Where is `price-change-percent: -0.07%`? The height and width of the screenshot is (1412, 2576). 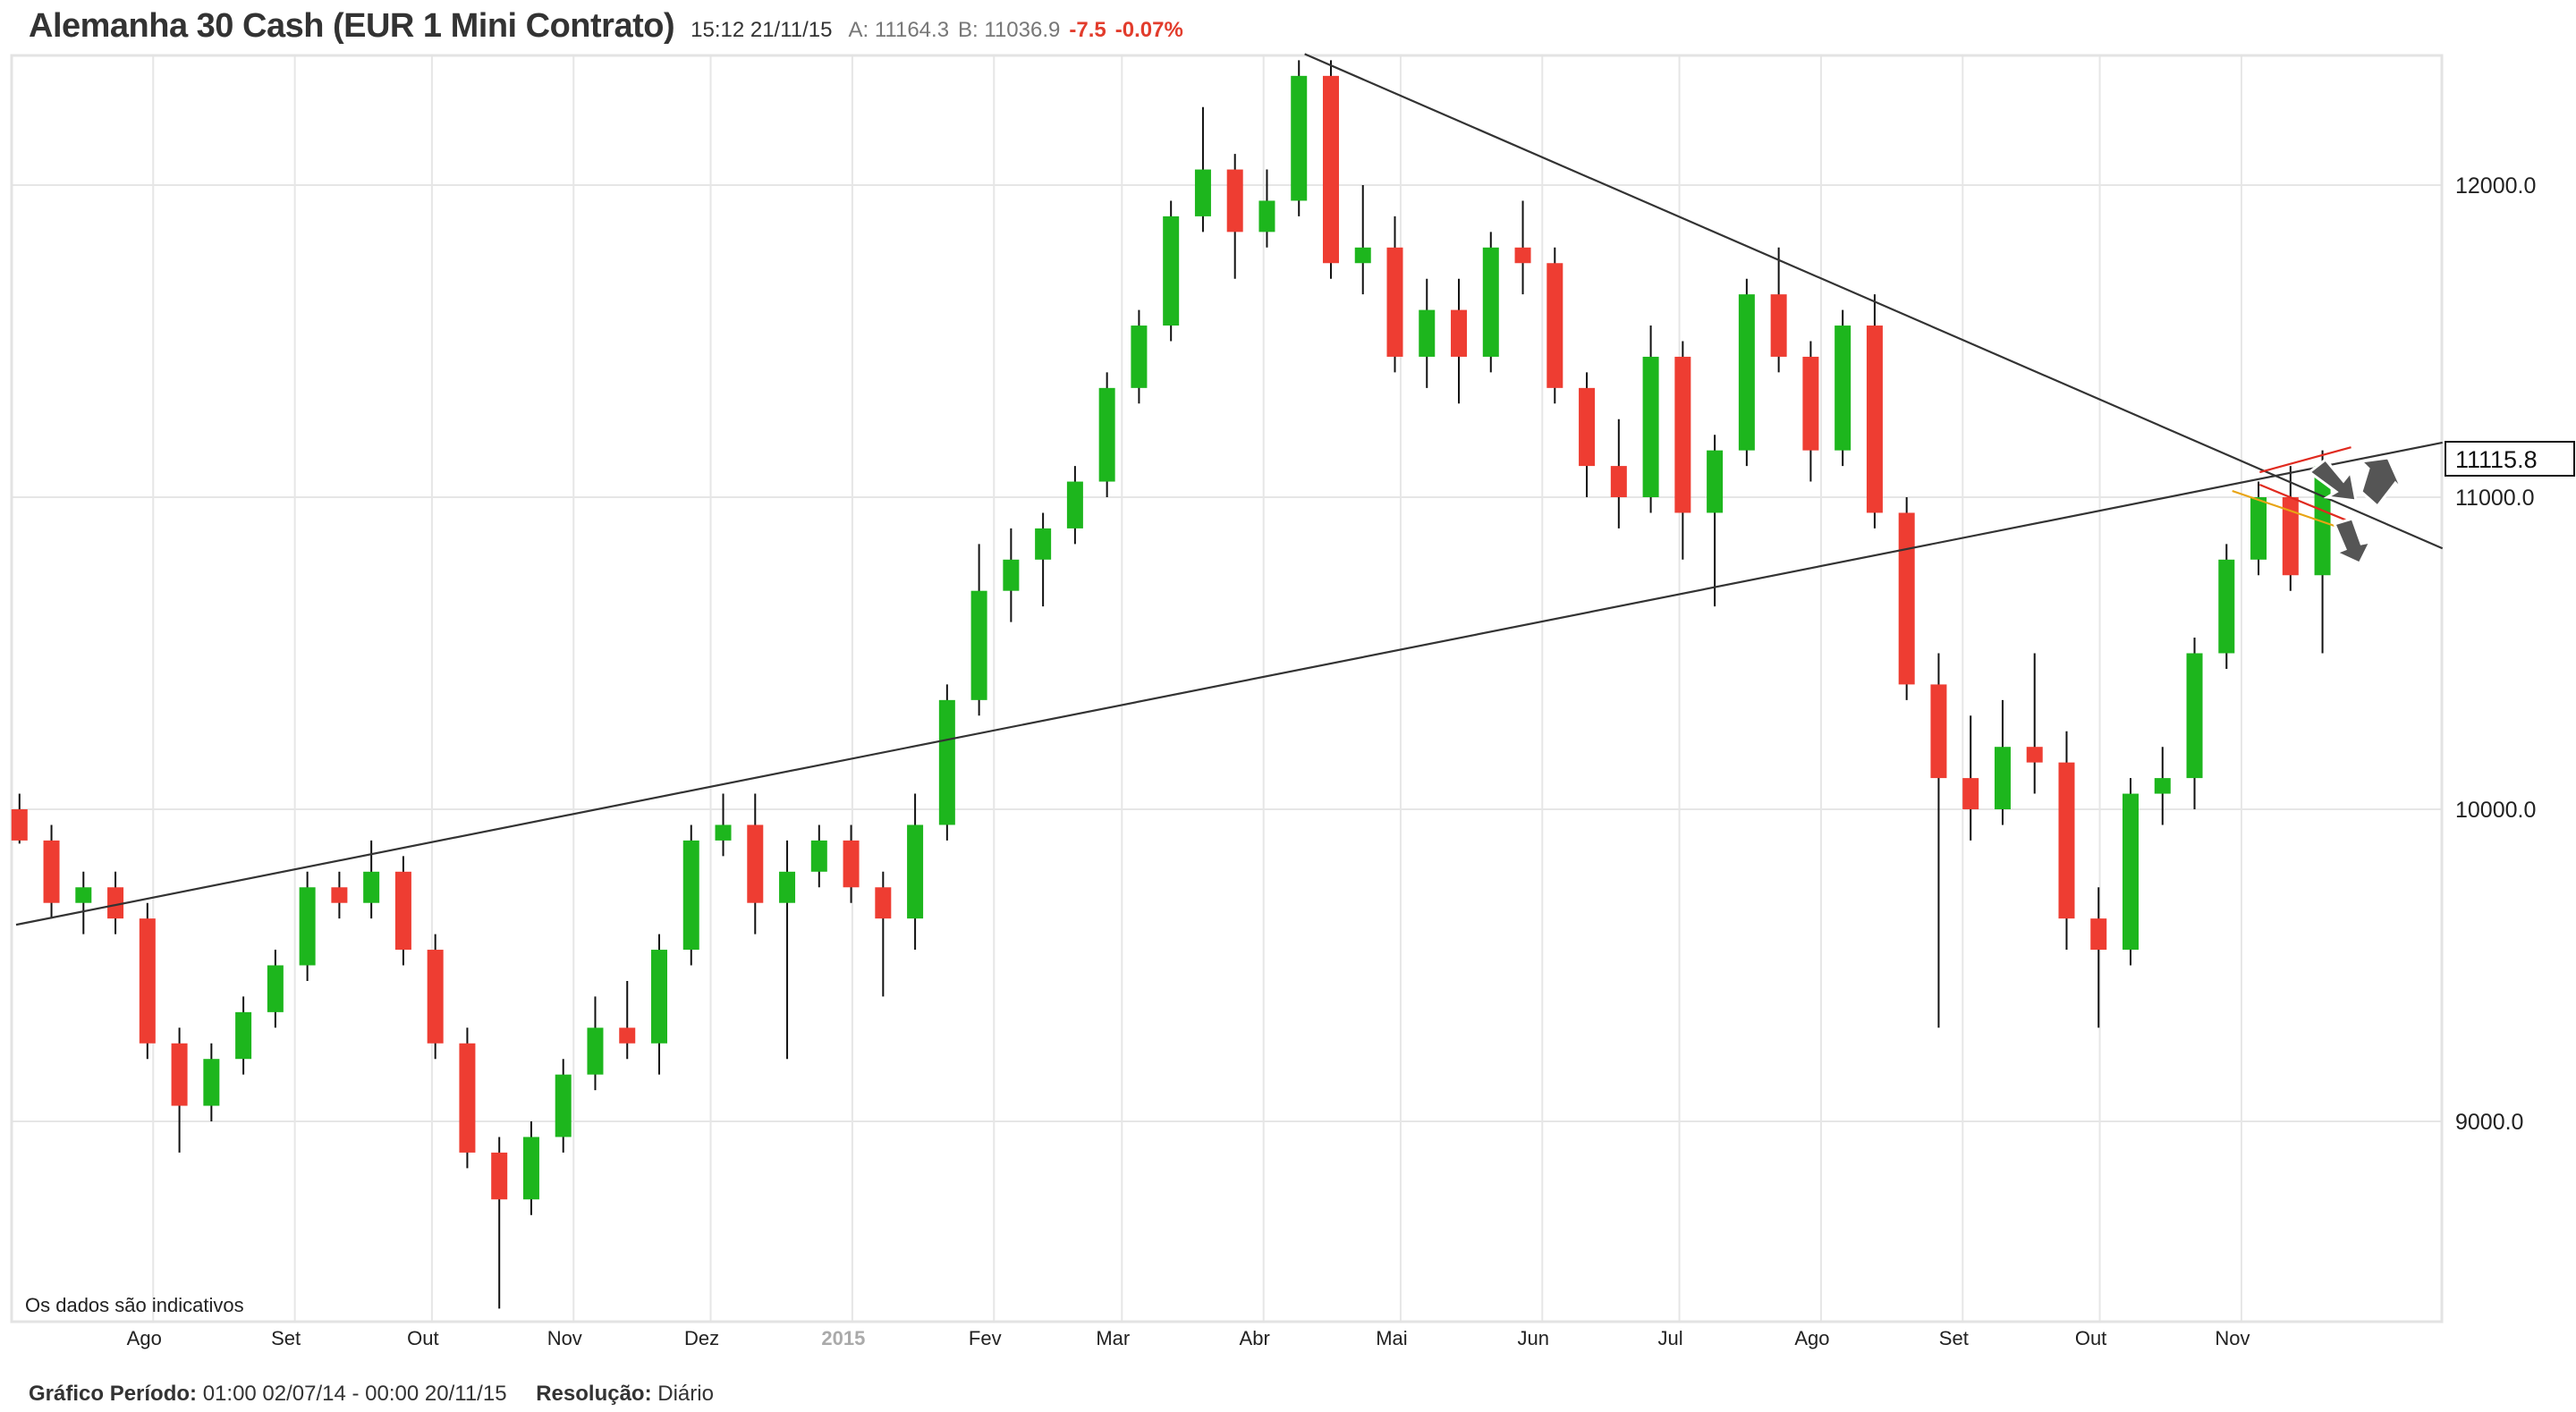 price-change-percent: -0.07% is located at coordinates (1148, 30).